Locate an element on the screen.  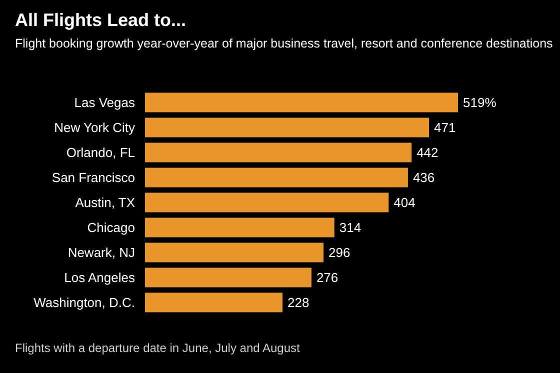
data-label: 228 is located at coordinates (299, 302).